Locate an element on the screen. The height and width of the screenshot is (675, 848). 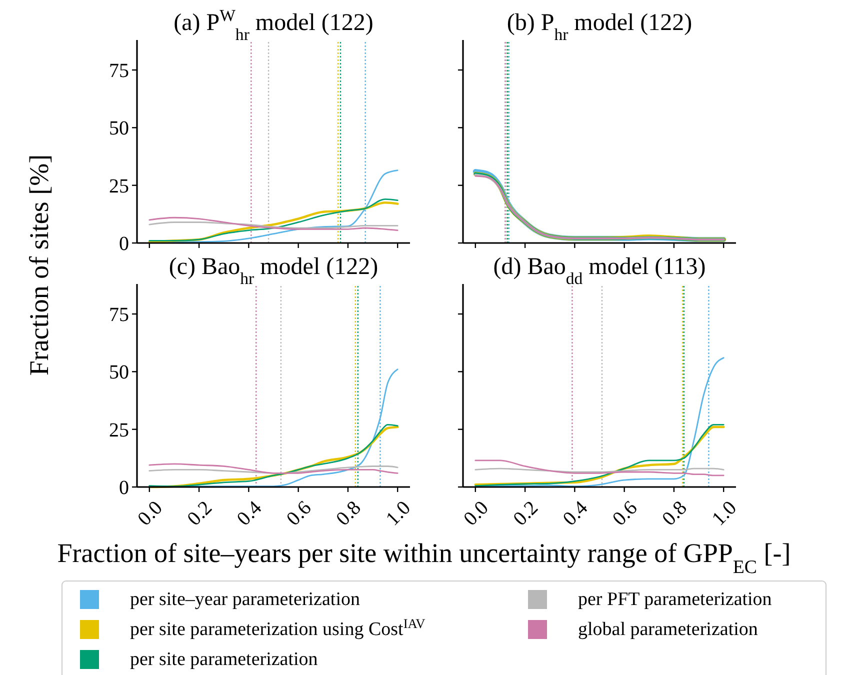
legend-label: global parameterization is located at coordinates (668, 629).